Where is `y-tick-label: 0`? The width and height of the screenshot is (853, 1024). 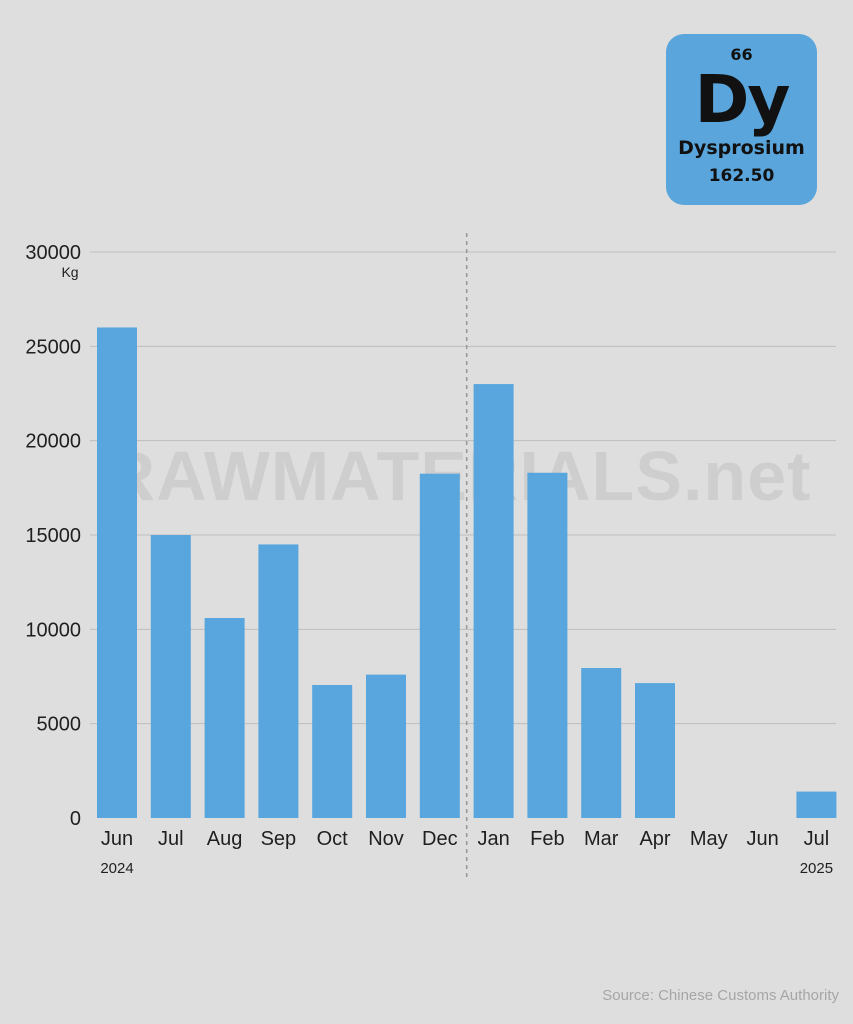 y-tick-label: 0 is located at coordinates (75, 819).